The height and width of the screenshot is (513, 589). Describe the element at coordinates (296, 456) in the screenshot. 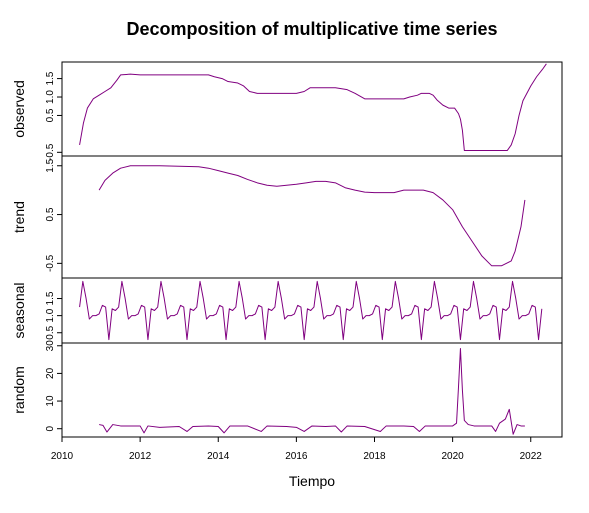

I see `x-tick-label: 2016` at that location.